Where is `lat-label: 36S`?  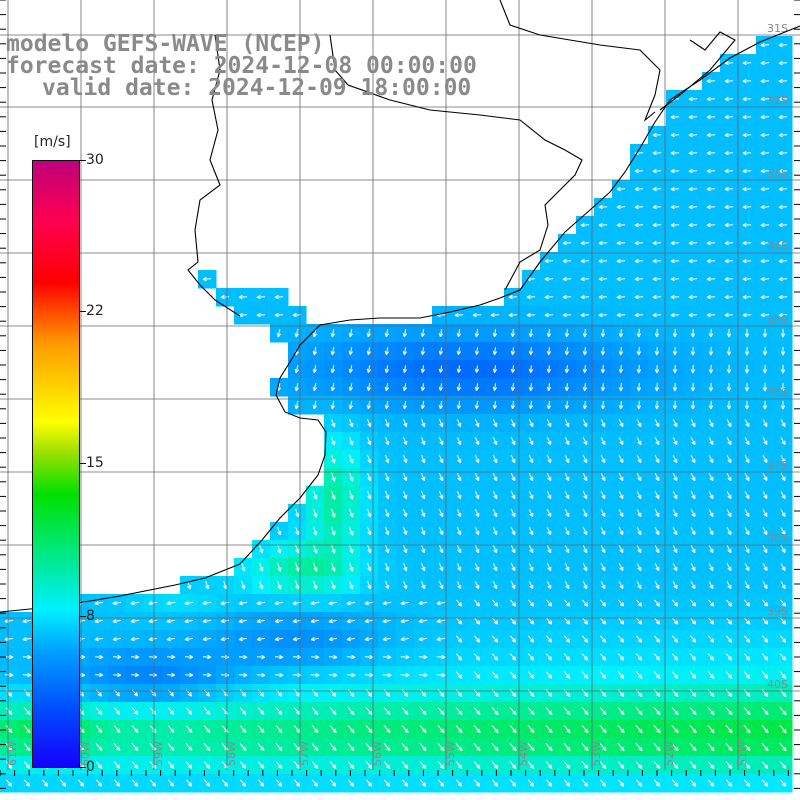 lat-label: 36S is located at coordinates (777, 392).